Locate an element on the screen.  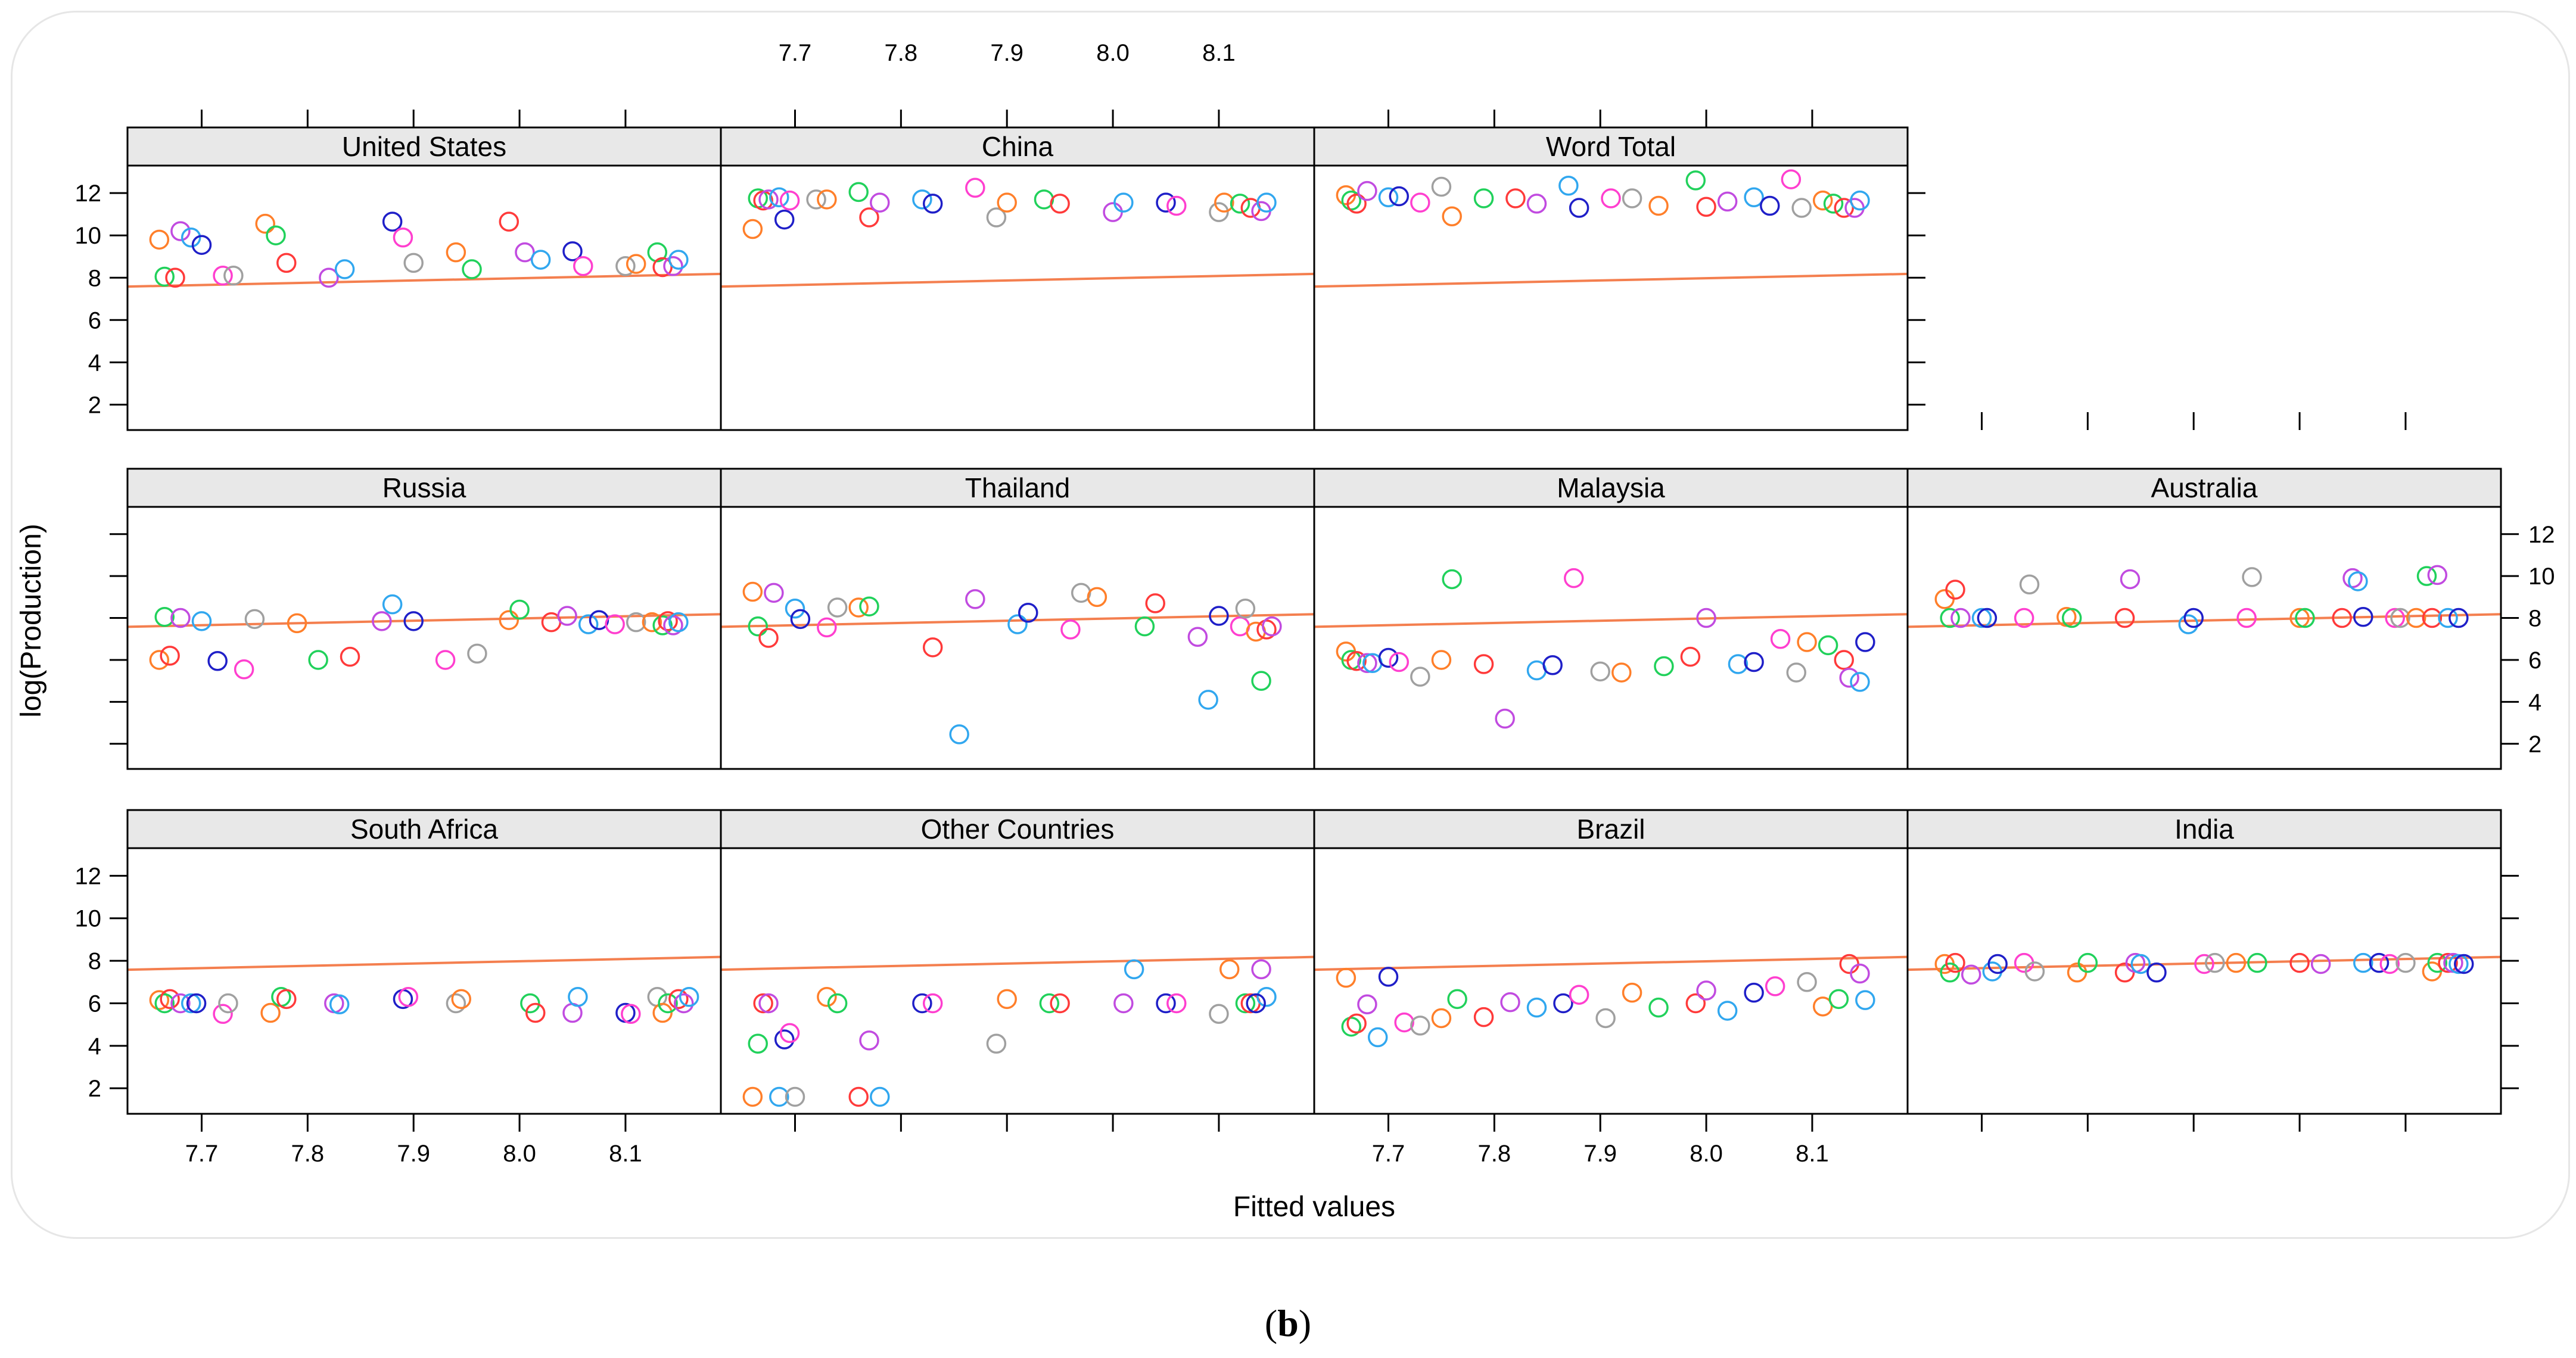
strip-title-malaysia: Malaysia is located at coordinates (1611, 487).